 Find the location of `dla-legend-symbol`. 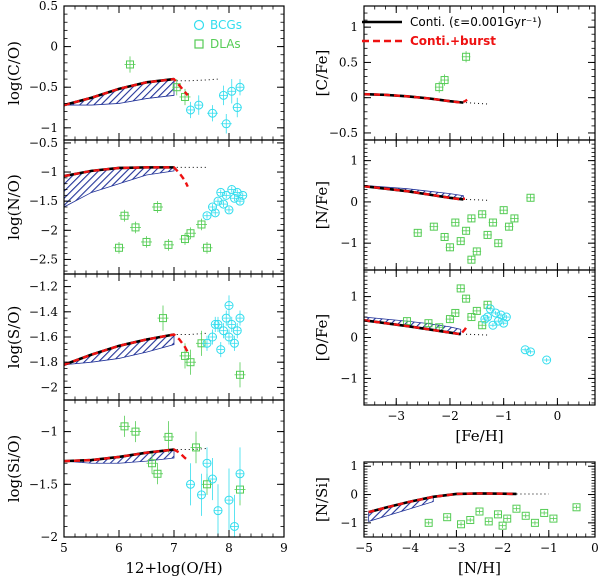

dla-legend-symbol is located at coordinates (199, 44).